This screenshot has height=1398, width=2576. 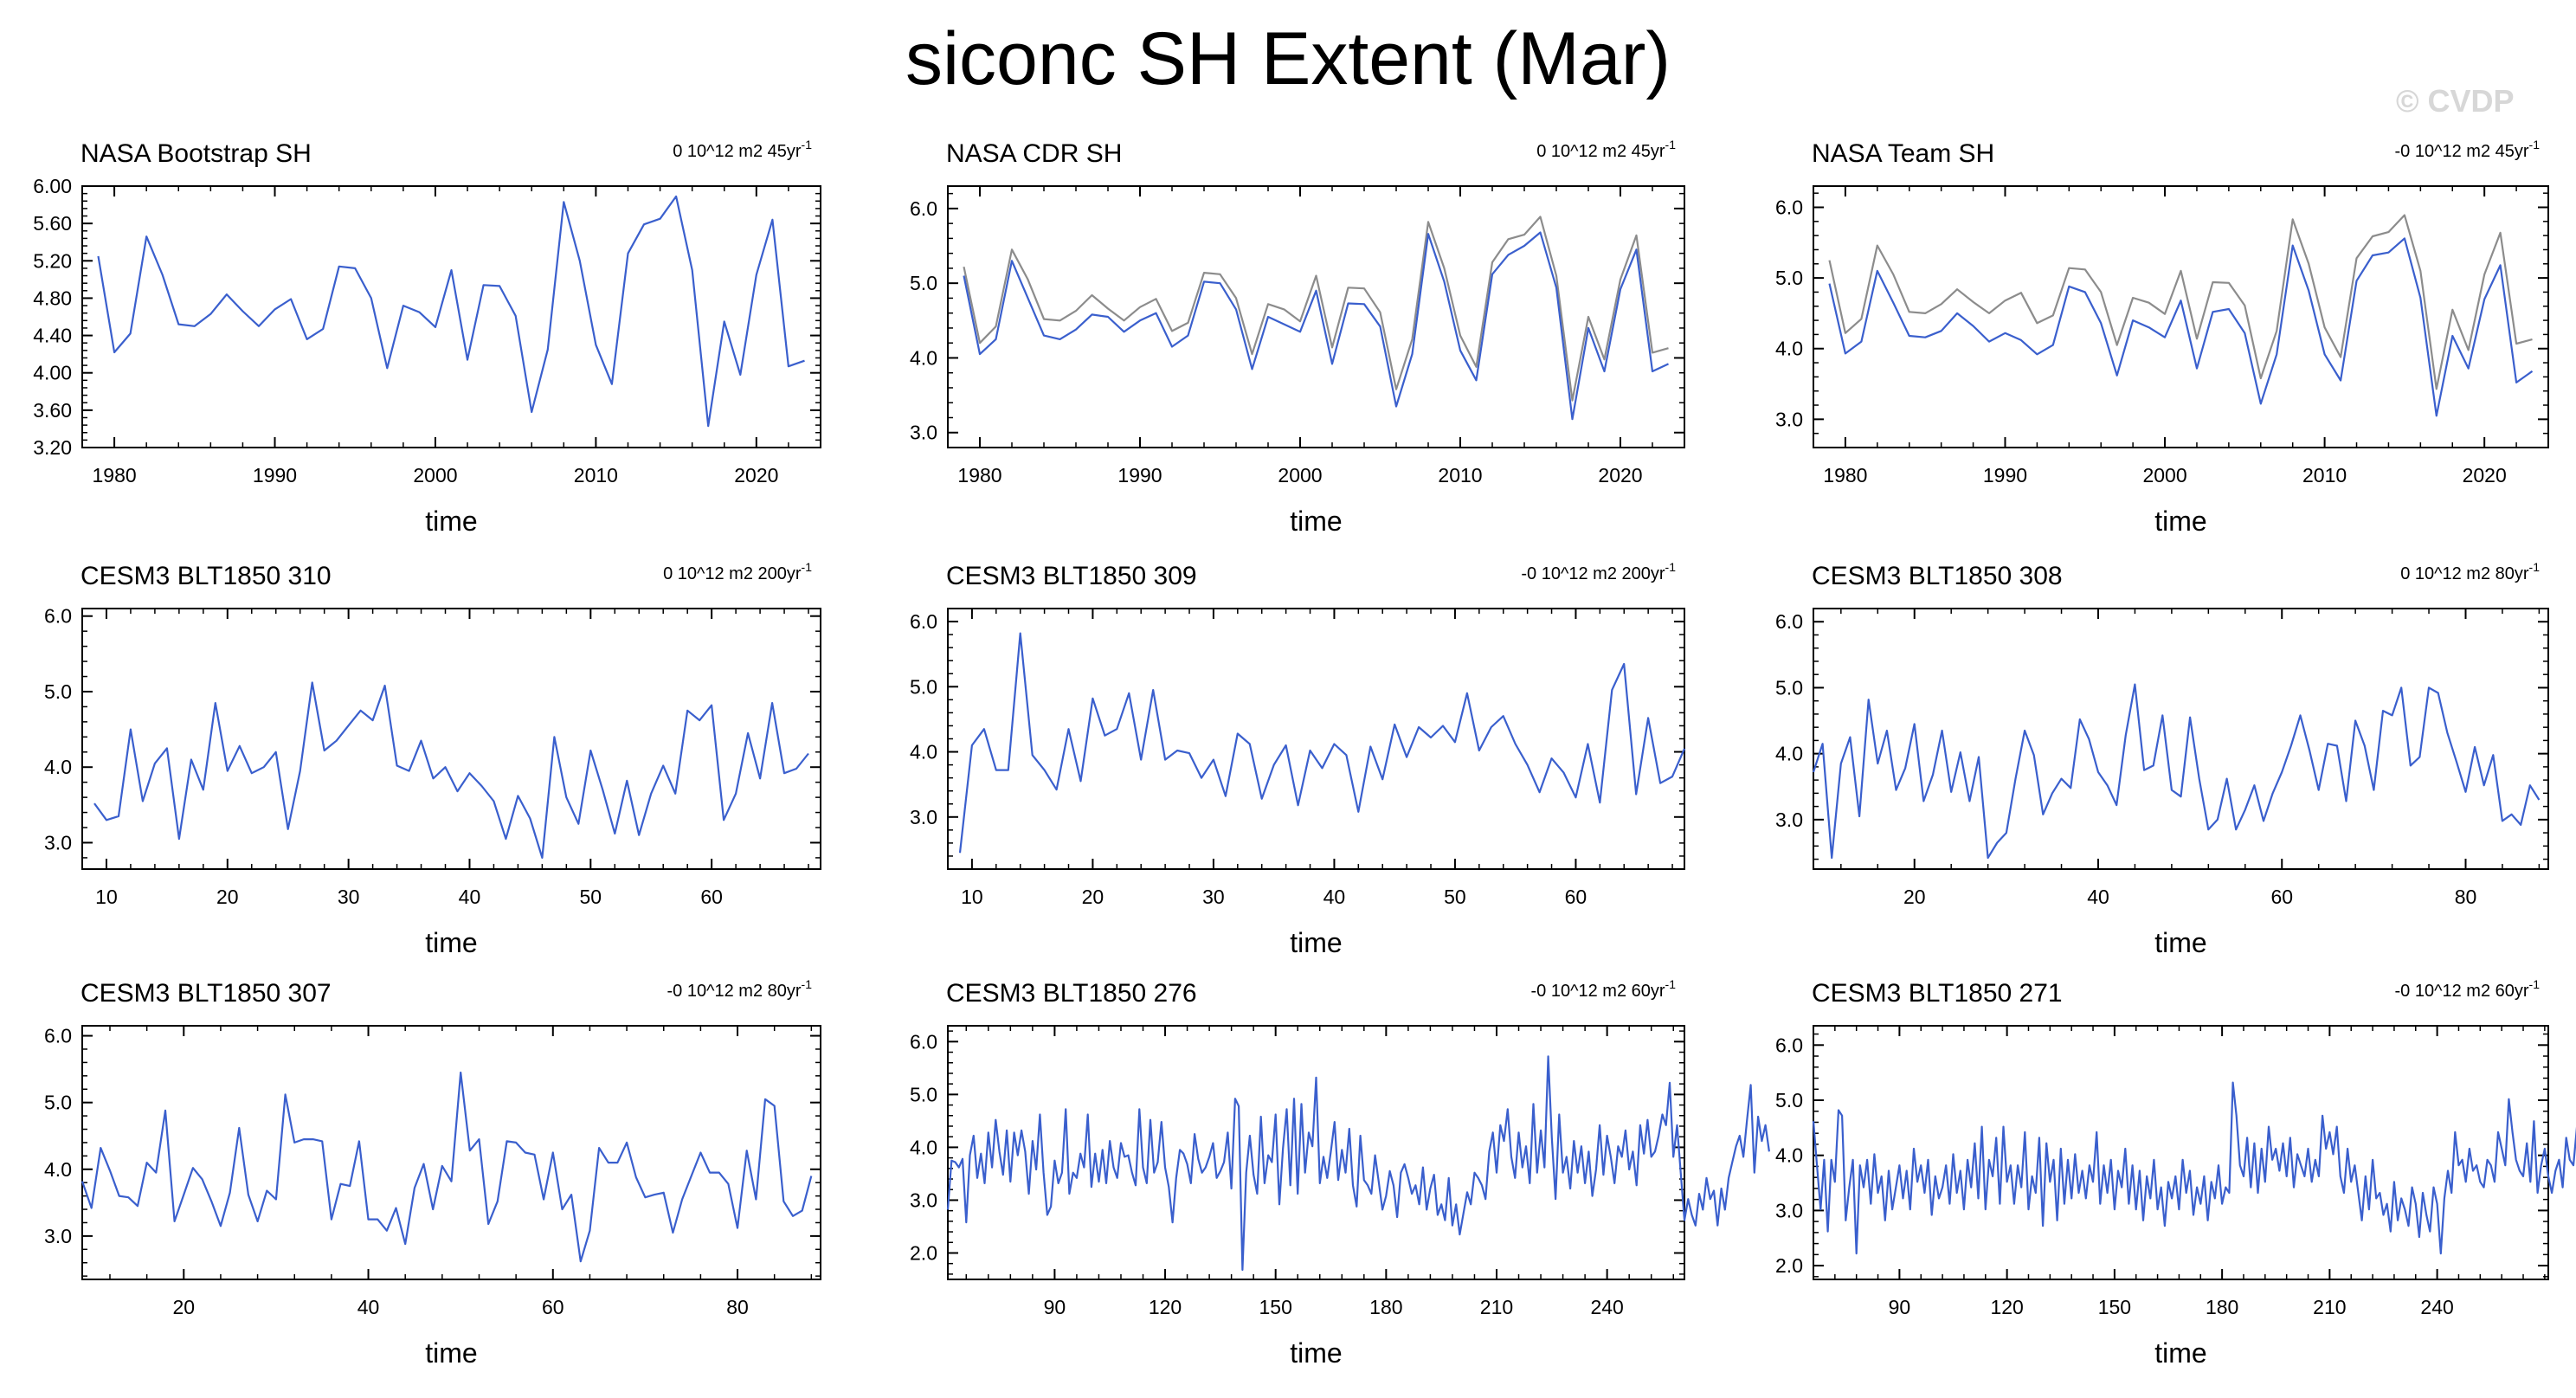 I want to click on y-tick-label: 3.60, so click(x=52, y=410).